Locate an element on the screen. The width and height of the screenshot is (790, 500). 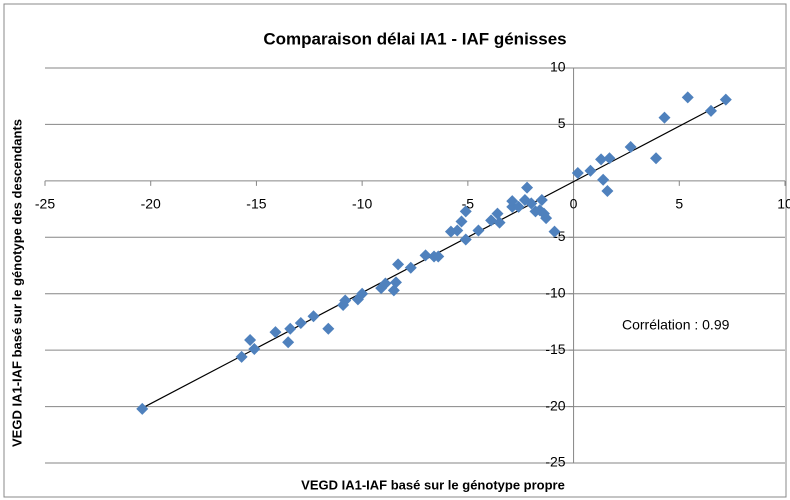
x-tick-label: 0 is located at coordinates (574, 204).